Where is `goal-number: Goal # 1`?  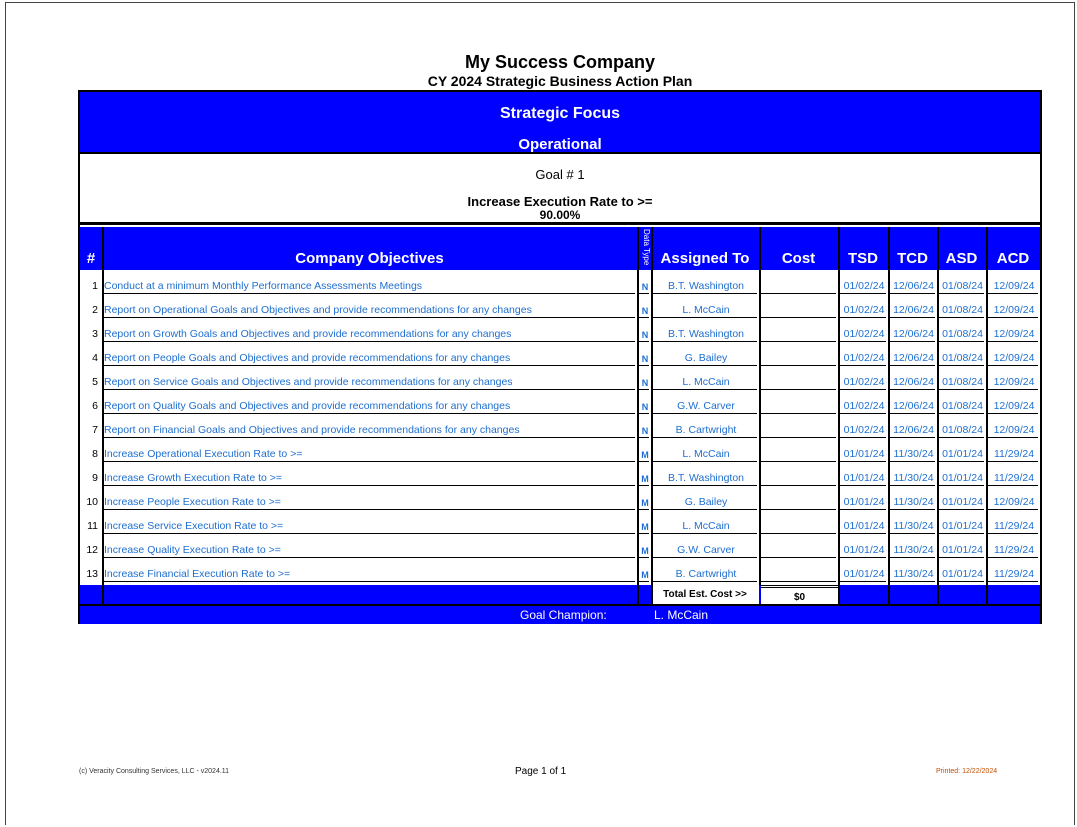
goal-number: Goal # 1 is located at coordinates (560, 174).